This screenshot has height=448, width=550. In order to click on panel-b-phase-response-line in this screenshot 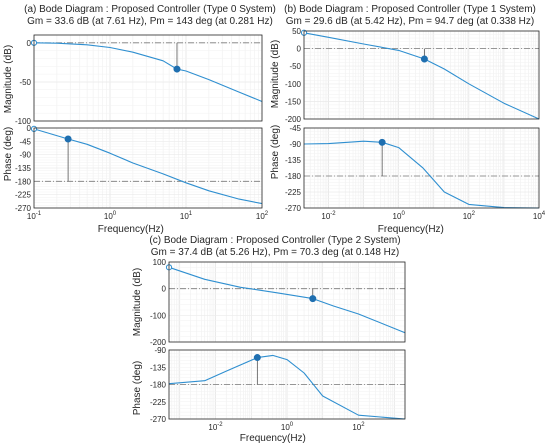, I will do `click(421, 174)`.